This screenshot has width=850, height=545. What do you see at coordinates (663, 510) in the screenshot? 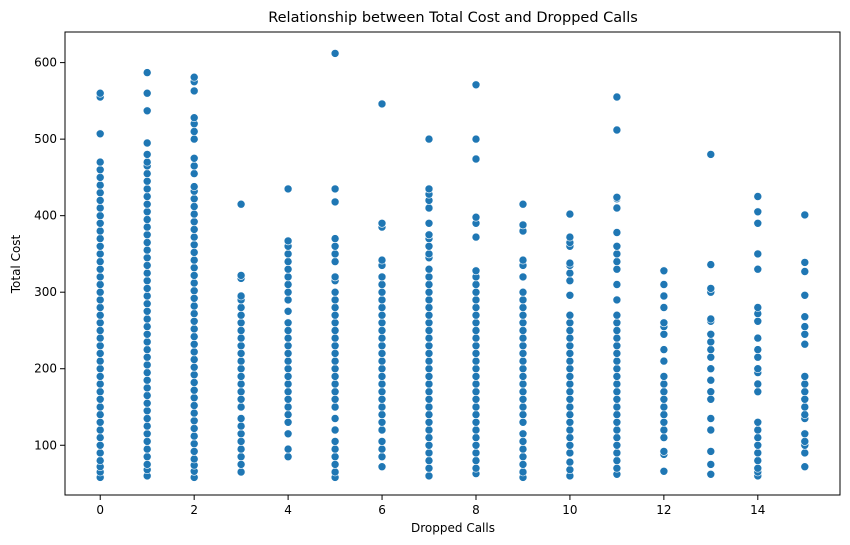
I see `x-tick-label: 12` at bounding box center [663, 510].